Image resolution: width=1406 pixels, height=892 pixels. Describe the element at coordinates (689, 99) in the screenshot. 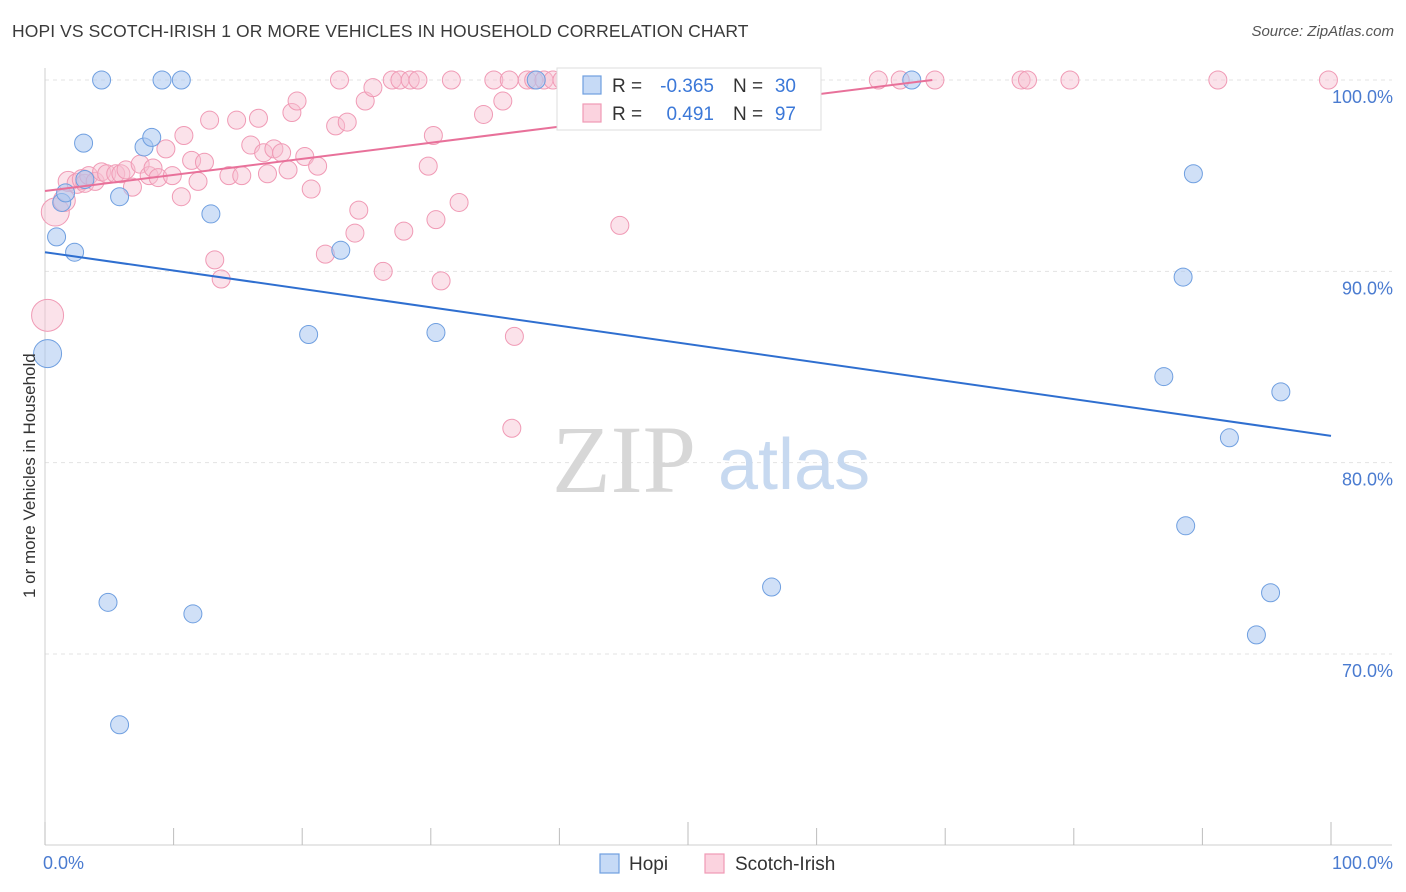

I see `correlation-legend: R = -0.365 N = 30 R = 0.491 N = 97` at that location.